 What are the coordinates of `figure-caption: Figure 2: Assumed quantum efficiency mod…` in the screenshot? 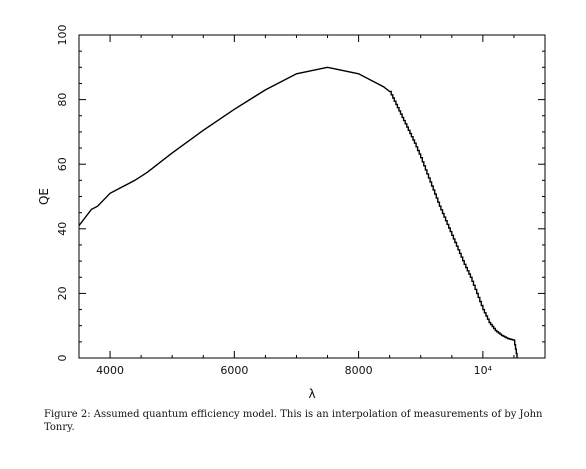 It's located at (304, 421).